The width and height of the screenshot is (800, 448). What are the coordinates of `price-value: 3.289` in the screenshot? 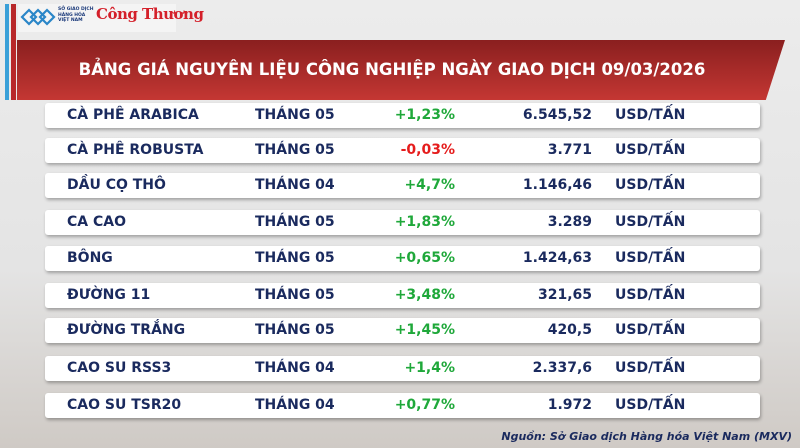 It's located at (569, 222).